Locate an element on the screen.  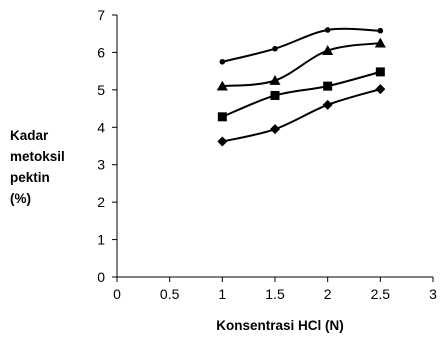
x-tick-label: 1 is located at coordinates (222, 294).